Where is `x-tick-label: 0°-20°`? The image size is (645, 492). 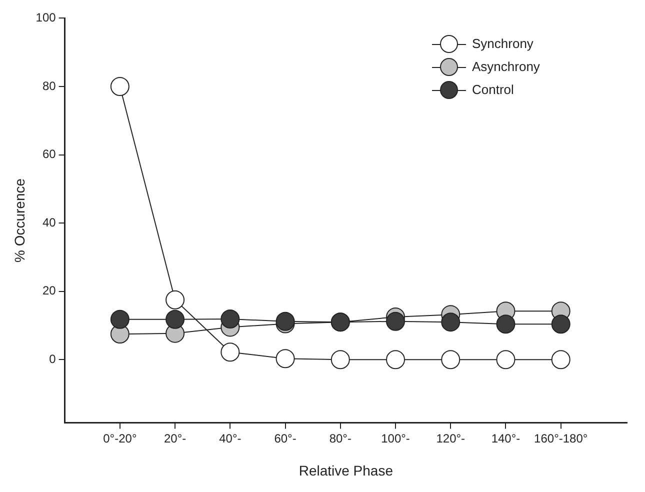 x-tick-label: 0°-20° is located at coordinates (120, 438).